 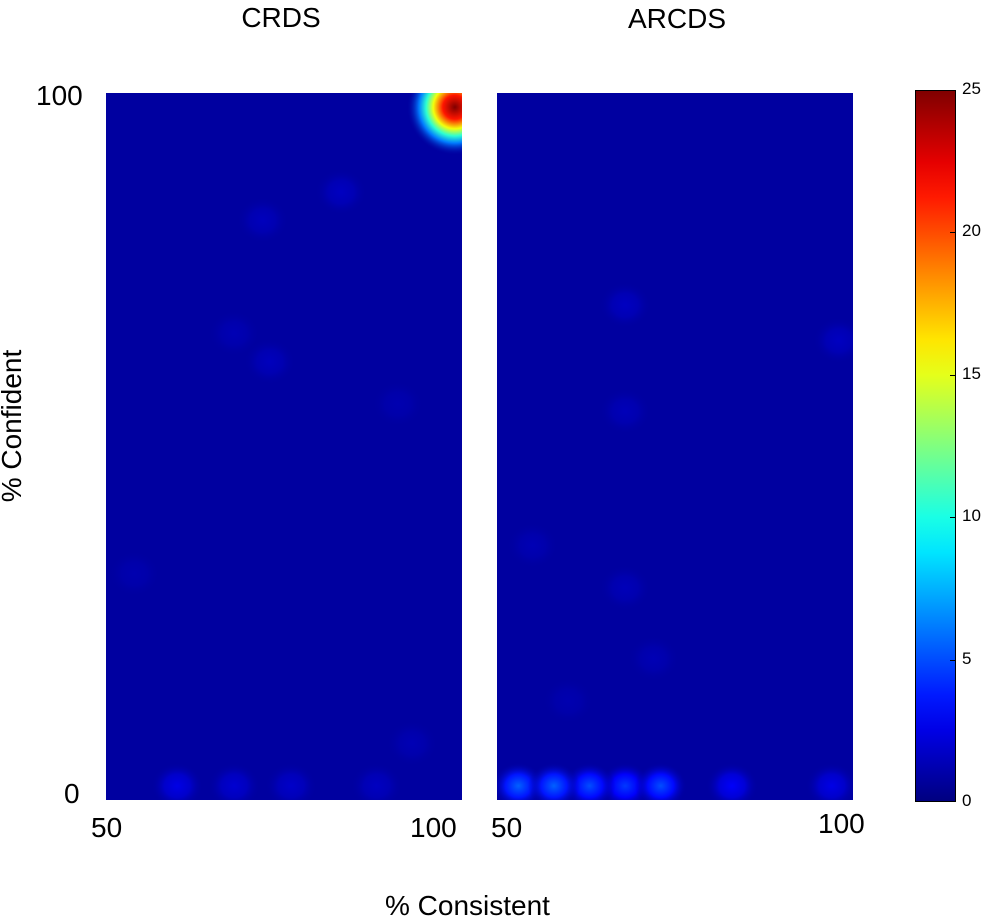 What do you see at coordinates (107, 827) in the screenshot?
I see `x-tick-min-crds: 50` at bounding box center [107, 827].